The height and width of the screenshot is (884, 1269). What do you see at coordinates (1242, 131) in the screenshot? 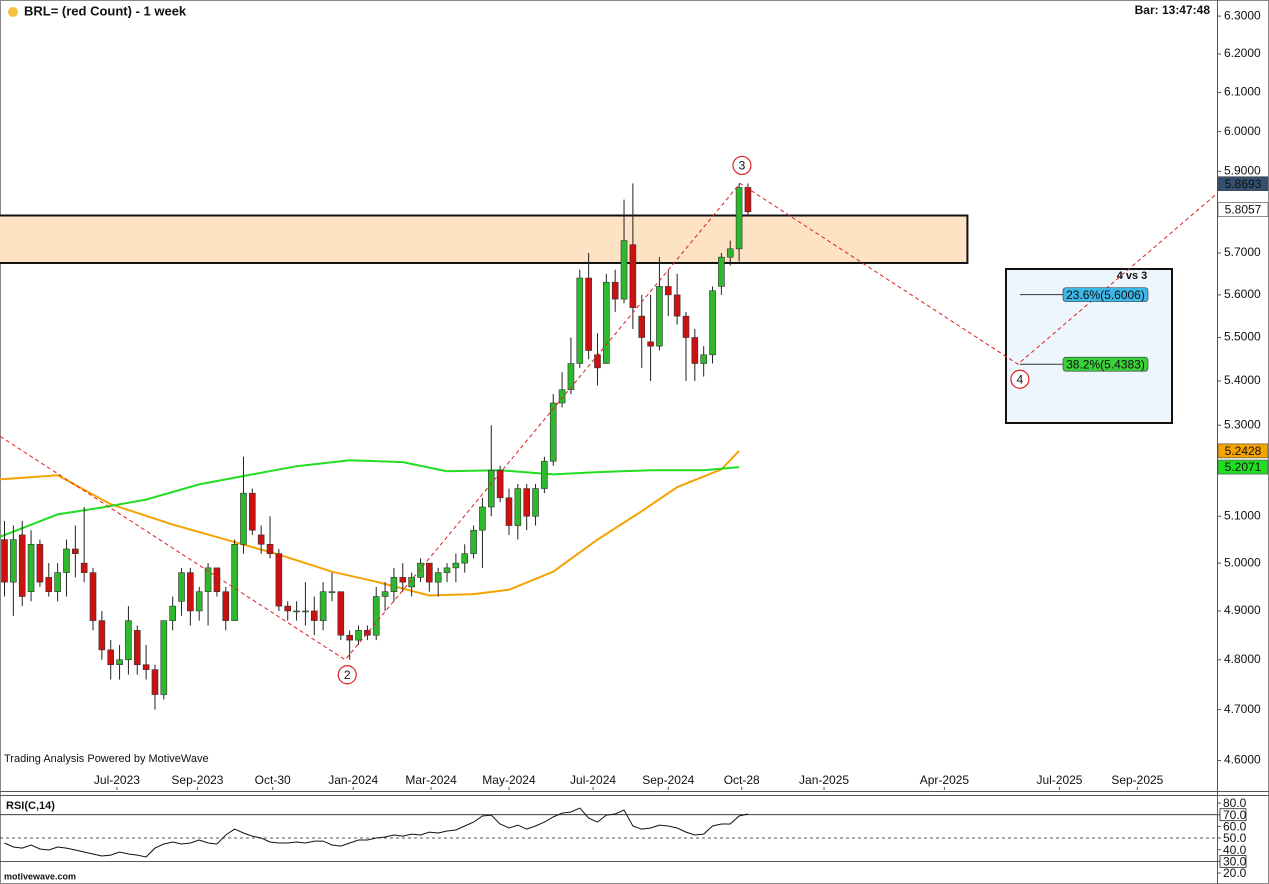
I see `y-tick-label: 6.0000` at bounding box center [1242, 131].